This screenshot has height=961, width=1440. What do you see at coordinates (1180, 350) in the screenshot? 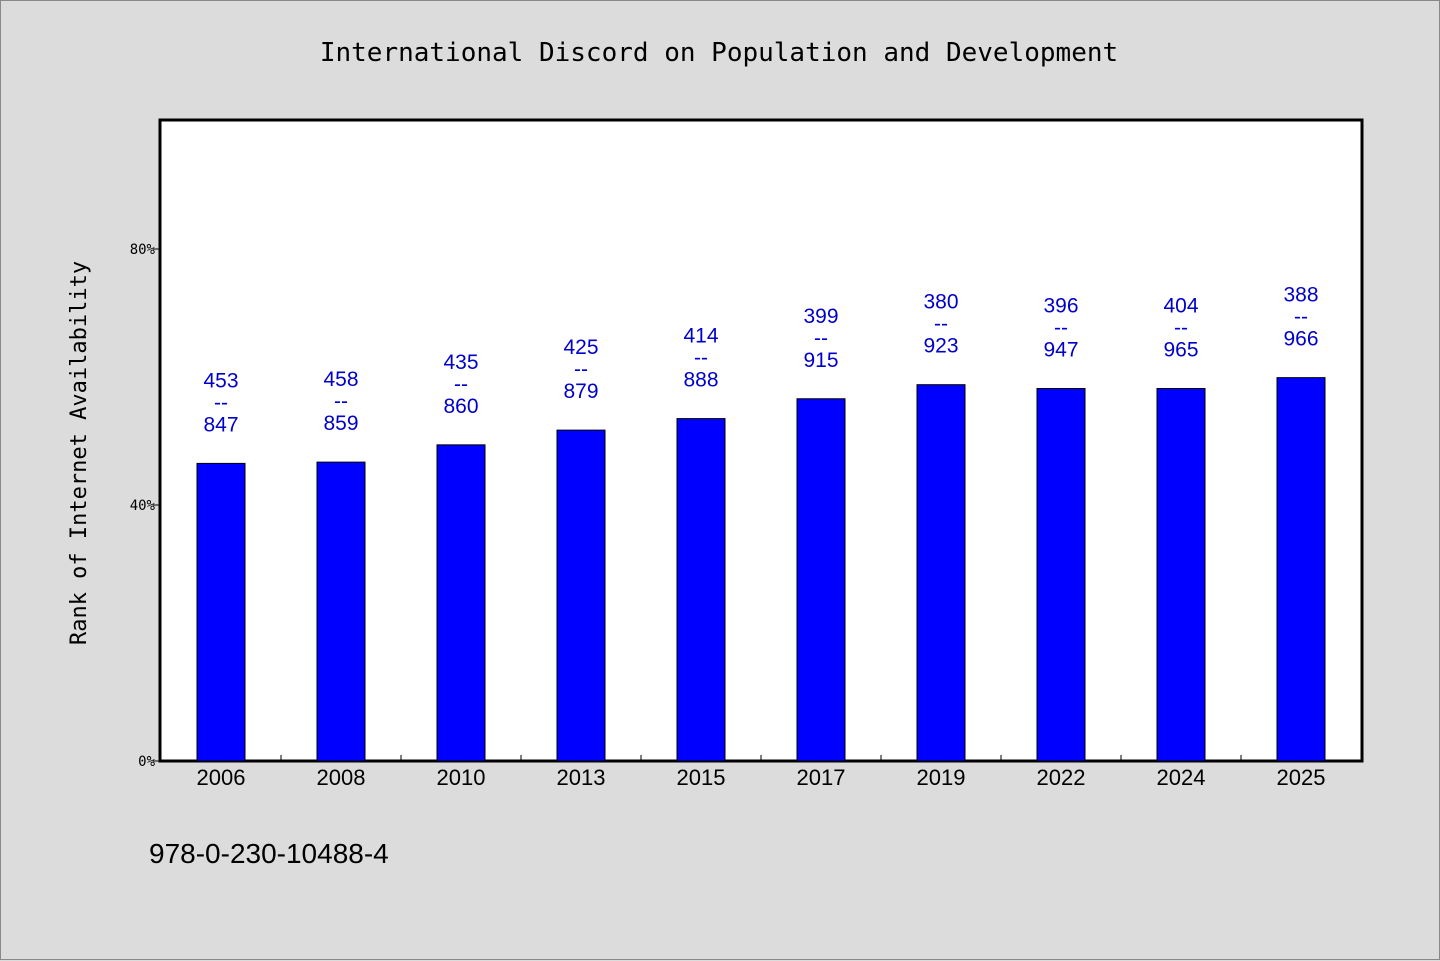
I see `data-label: 965` at bounding box center [1180, 350].